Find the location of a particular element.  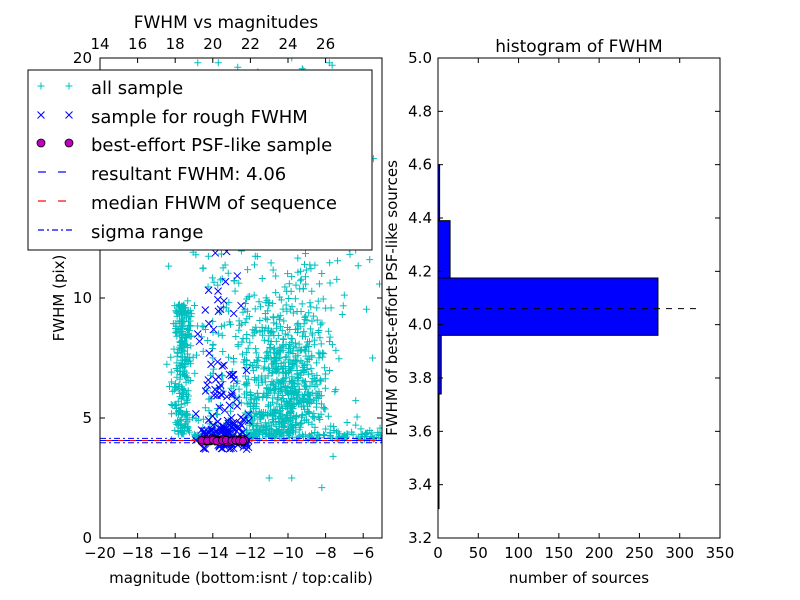

histogram-bar is located at coordinates (444, 249).